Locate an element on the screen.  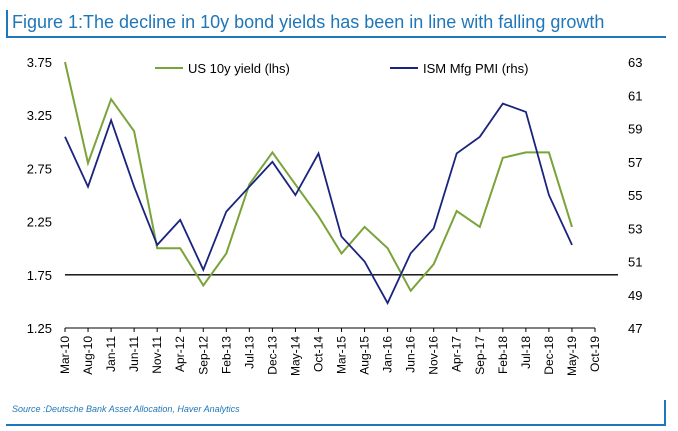
x-tick-label: Mar-10 is located at coordinates (65, 355).